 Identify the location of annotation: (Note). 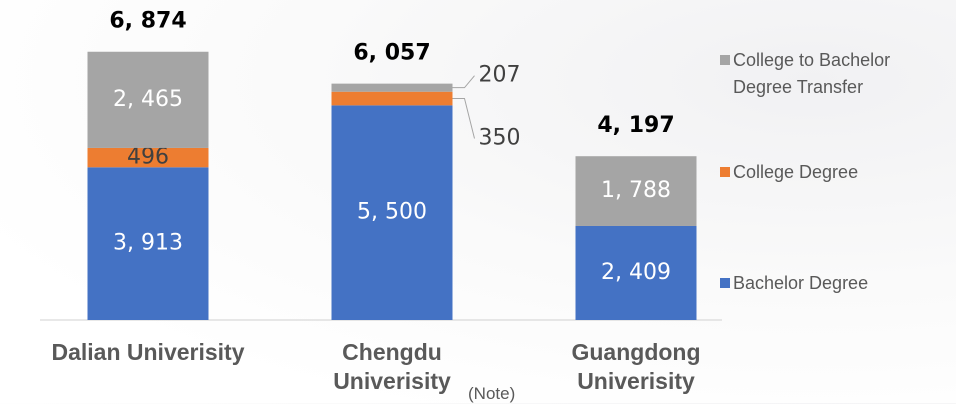
(492, 393).